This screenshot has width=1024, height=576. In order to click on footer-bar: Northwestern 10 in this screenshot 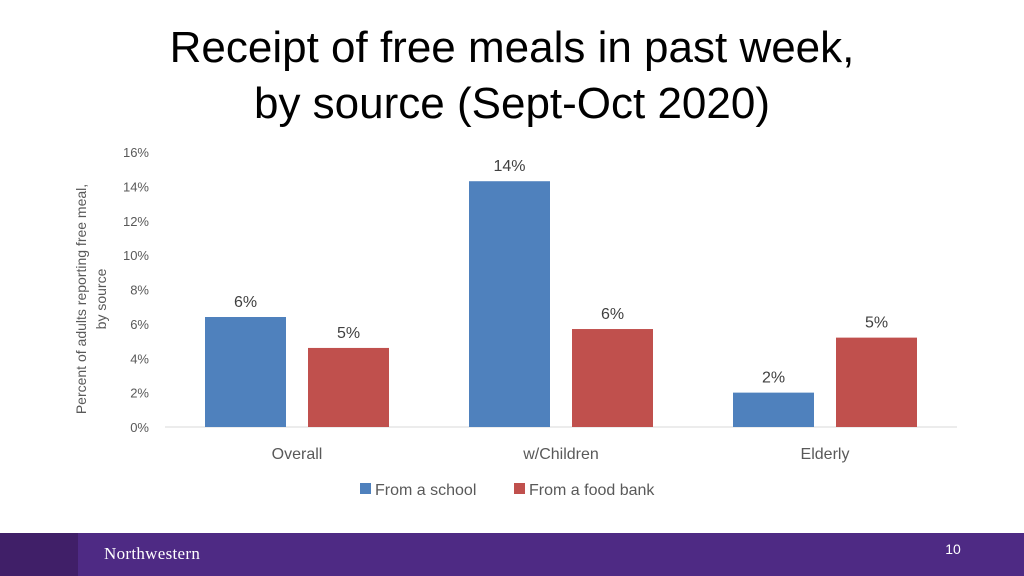, I will do `click(512, 554)`.